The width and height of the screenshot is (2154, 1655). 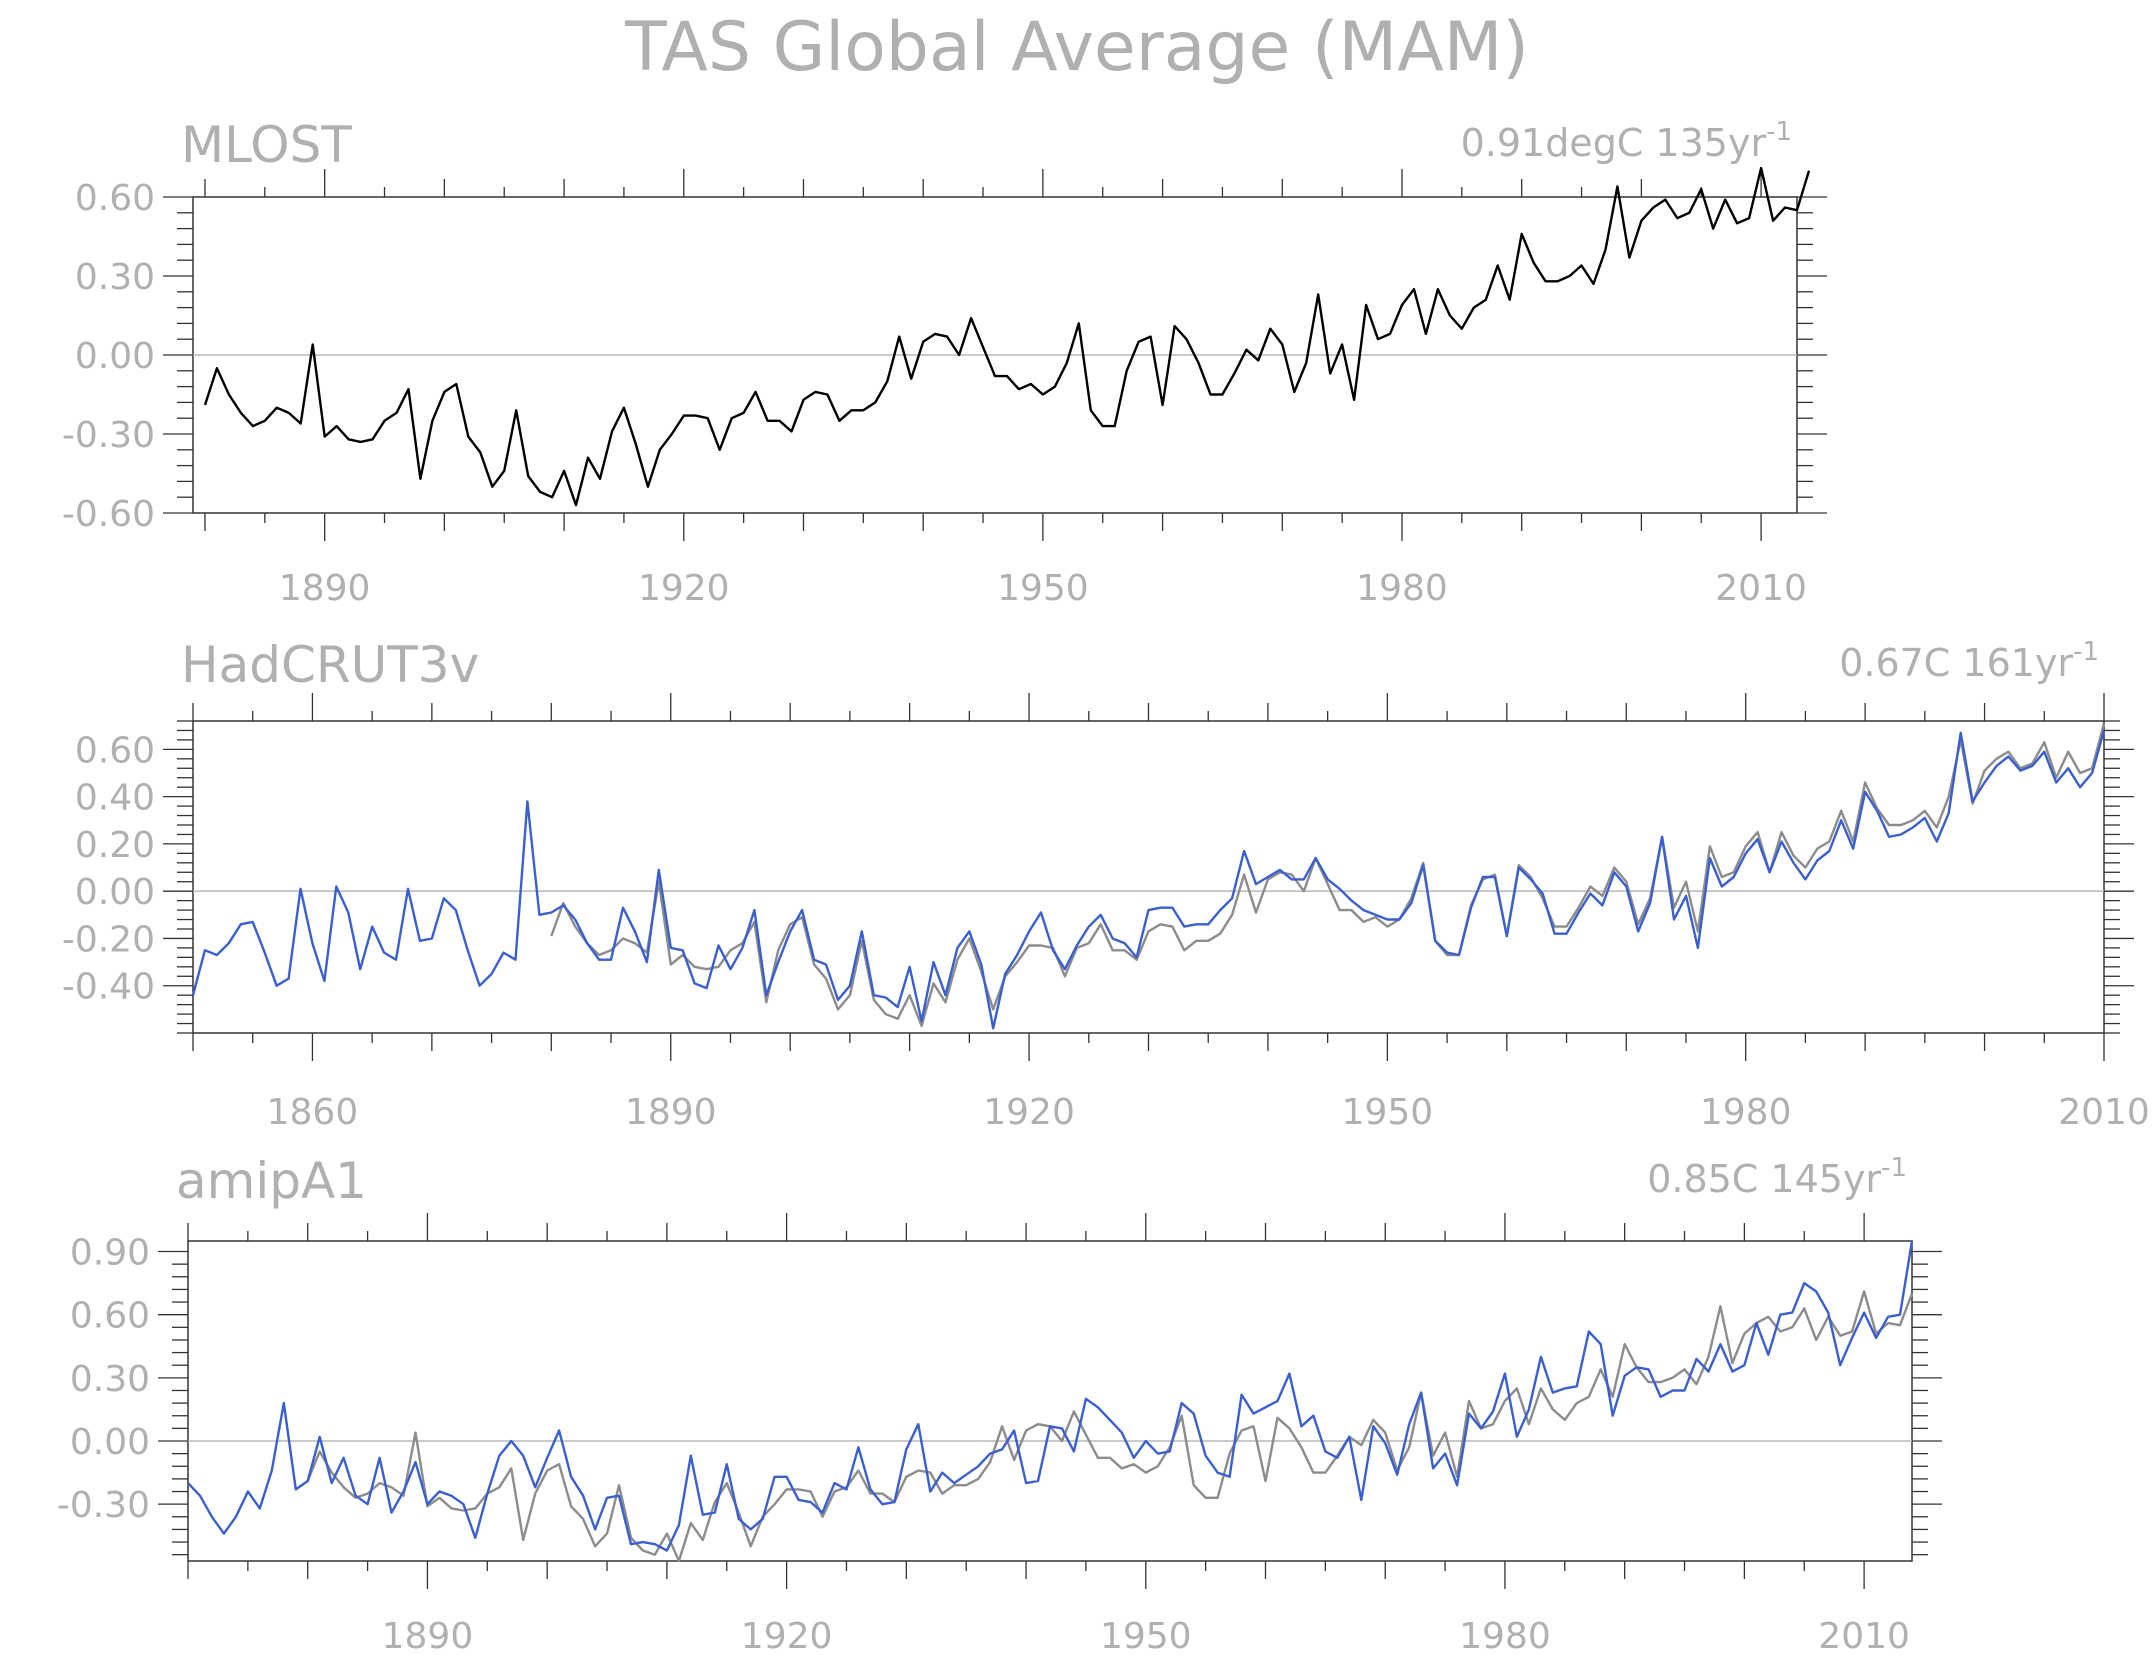 What do you see at coordinates (110, 1253) in the screenshot?
I see `y-tick-label: 0.90` at bounding box center [110, 1253].